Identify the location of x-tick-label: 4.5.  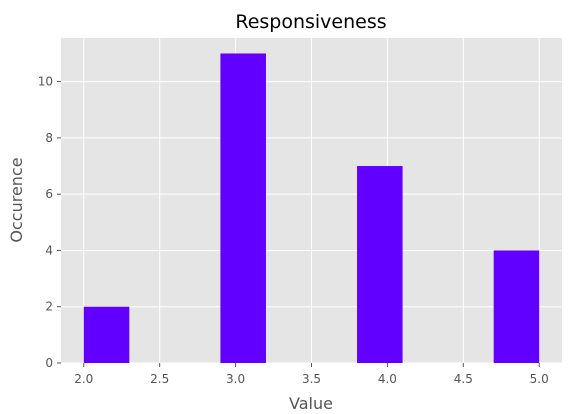
(463, 379).